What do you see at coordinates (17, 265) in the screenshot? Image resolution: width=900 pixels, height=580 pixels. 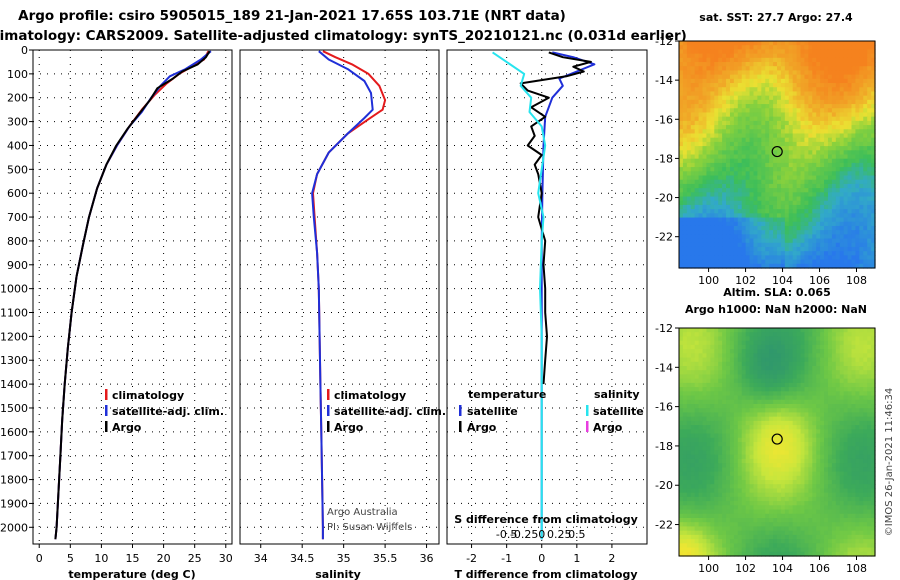 I see `pressure-tick-label: 900` at bounding box center [17, 265].